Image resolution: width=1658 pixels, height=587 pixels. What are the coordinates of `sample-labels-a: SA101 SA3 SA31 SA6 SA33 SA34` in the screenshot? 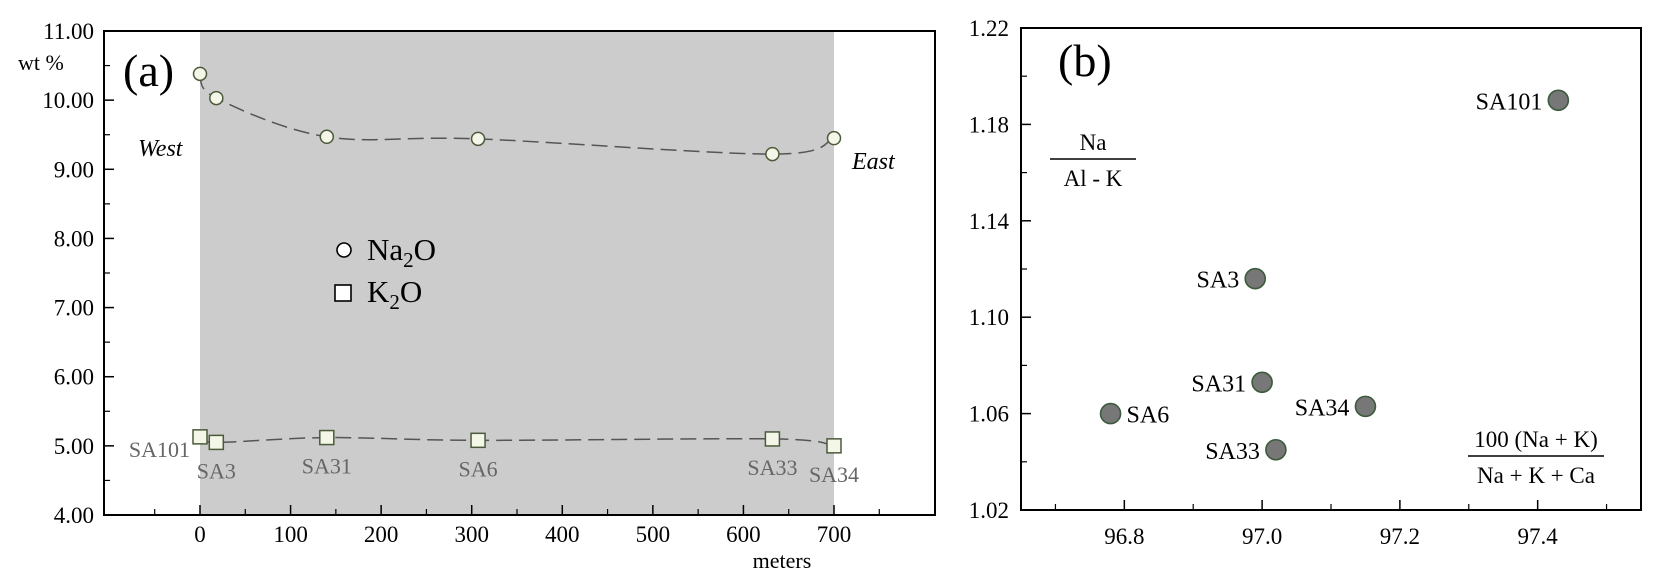 It's located at (494, 462).